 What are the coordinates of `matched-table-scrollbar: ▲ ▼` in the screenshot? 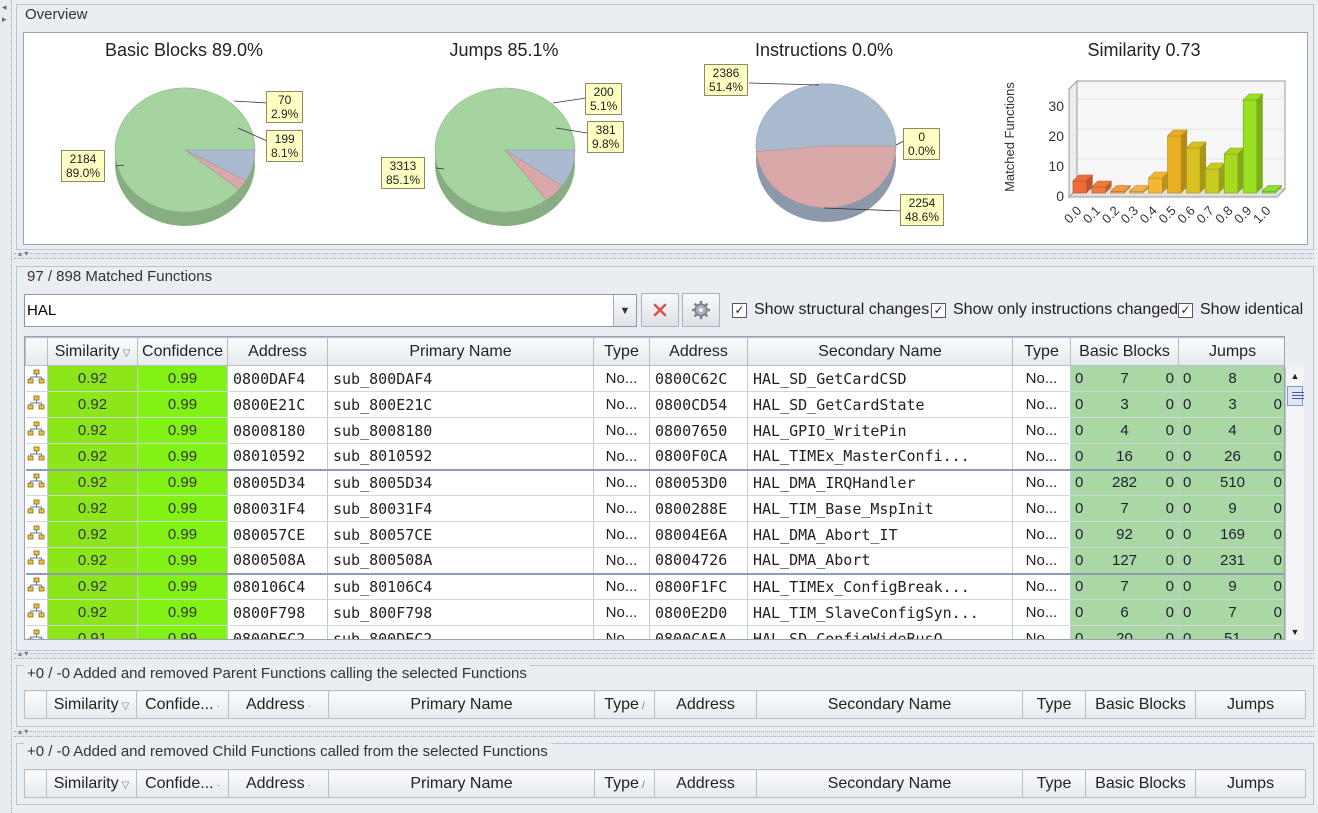 It's located at (1294, 503).